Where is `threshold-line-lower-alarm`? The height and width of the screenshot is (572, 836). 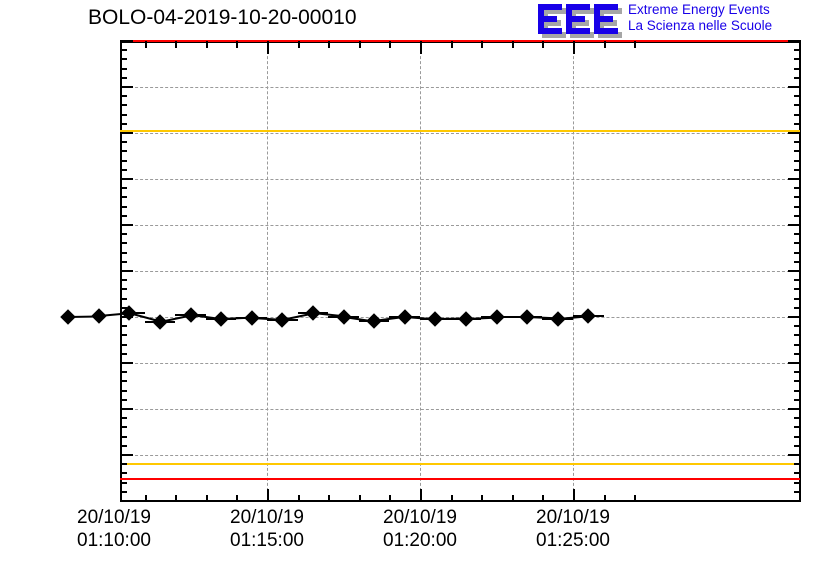 threshold-line-lower-alarm is located at coordinates (460, 478).